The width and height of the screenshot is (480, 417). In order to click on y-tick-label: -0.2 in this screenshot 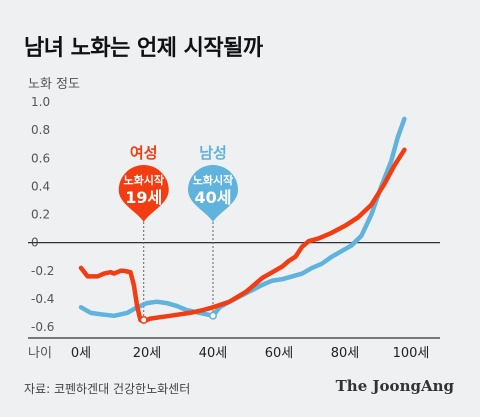, I will do `click(42, 271)`.